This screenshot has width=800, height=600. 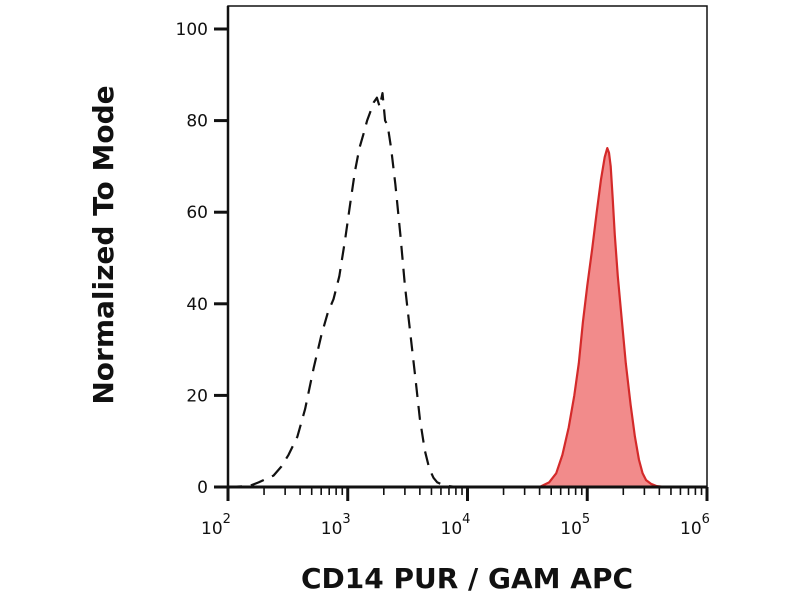 I want to click on series-1-outline, so click(x=602, y=318).